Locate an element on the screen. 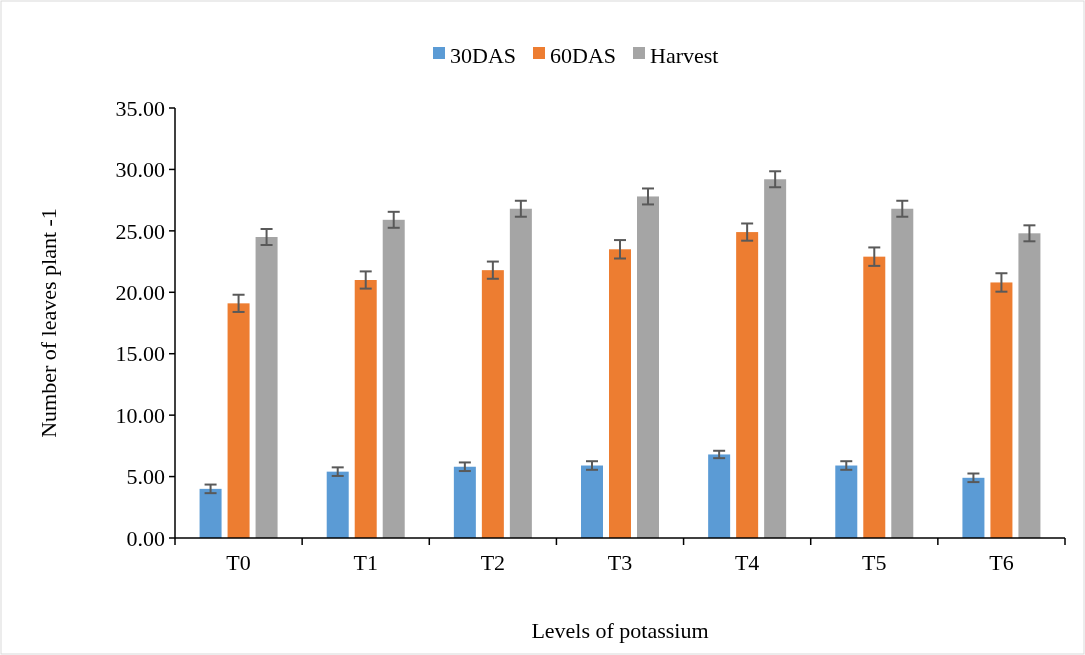 The image size is (1085, 655). x-tick-label: T0 is located at coordinates (238, 562).